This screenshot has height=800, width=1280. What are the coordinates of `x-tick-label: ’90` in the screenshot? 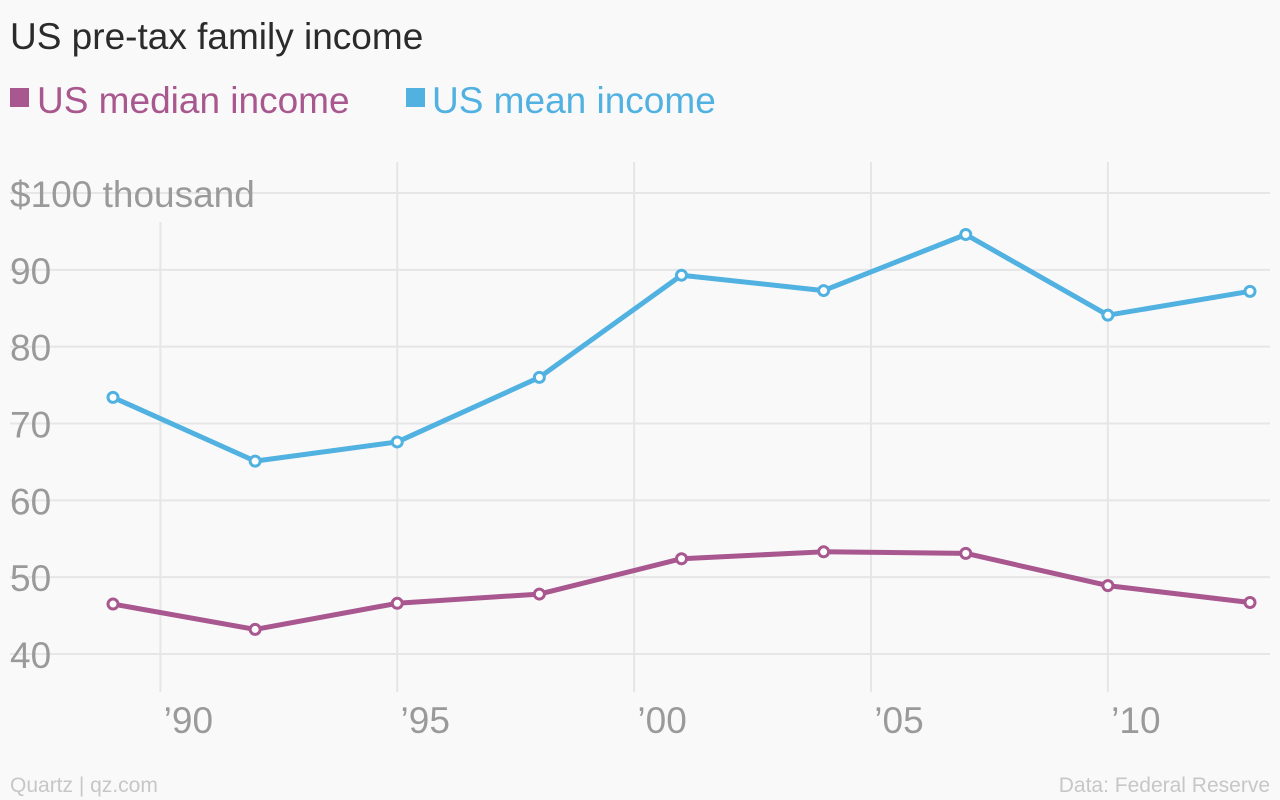 It's located at (188, 720).